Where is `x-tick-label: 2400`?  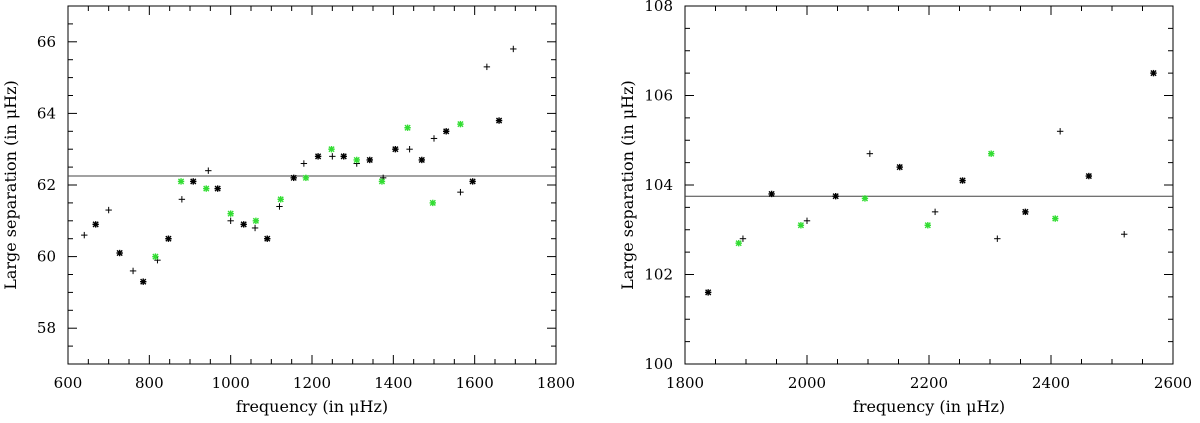
x-tick-label: 2400 is located at coordinates (1051, 383).